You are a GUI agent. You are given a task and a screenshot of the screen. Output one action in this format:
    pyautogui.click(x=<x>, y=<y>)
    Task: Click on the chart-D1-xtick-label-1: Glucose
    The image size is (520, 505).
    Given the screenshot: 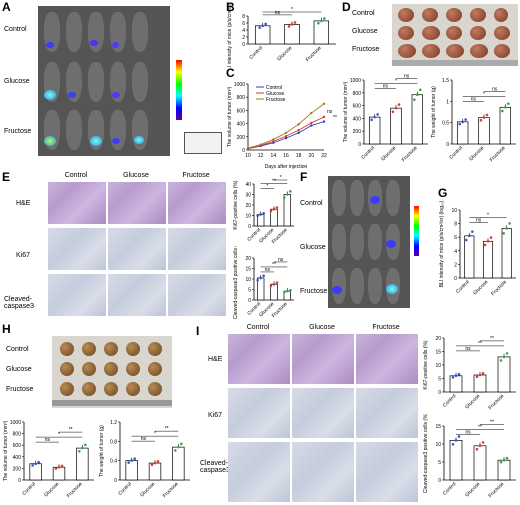 What is the action you would take?
    pyautogui.click(x=388, y=153)
    